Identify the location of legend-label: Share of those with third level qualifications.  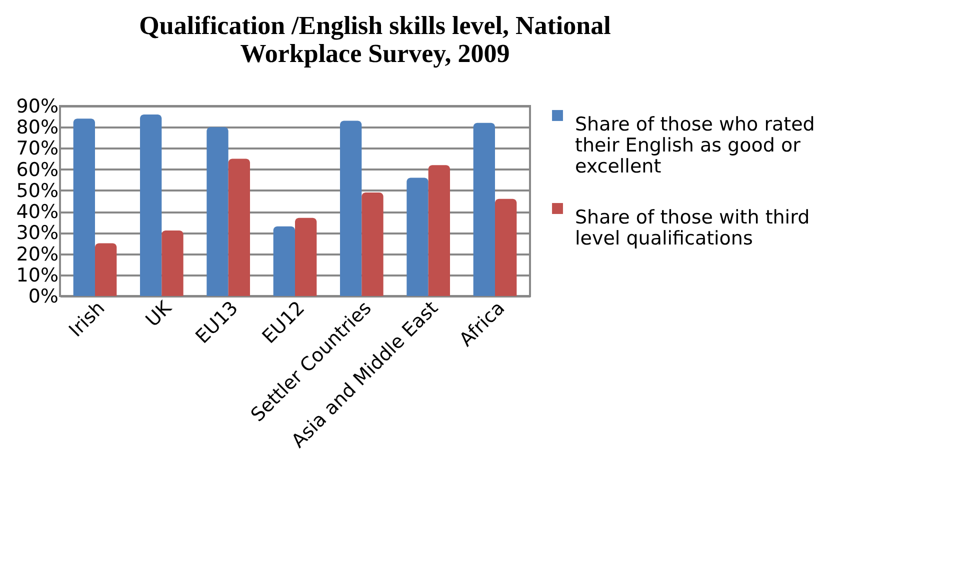
(692, 228).